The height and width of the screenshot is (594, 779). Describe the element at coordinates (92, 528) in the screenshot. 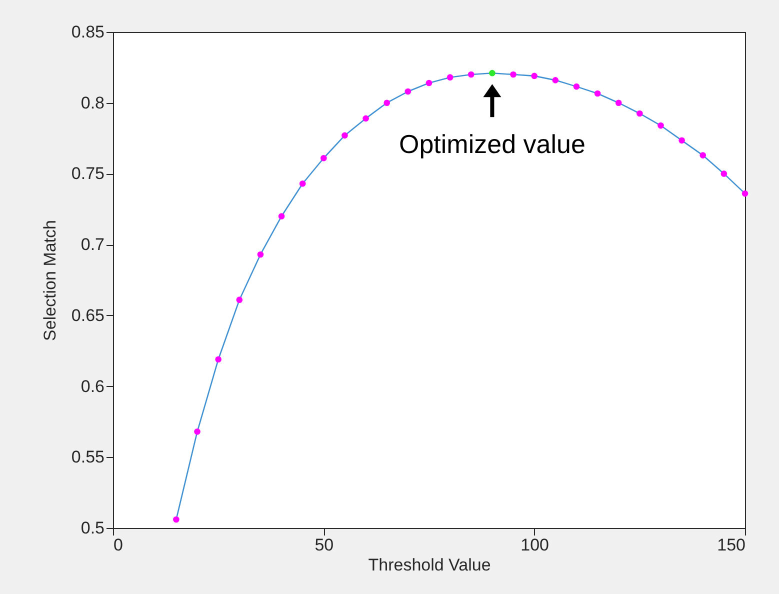

I see `y-tick-label: 0.5` at that location.